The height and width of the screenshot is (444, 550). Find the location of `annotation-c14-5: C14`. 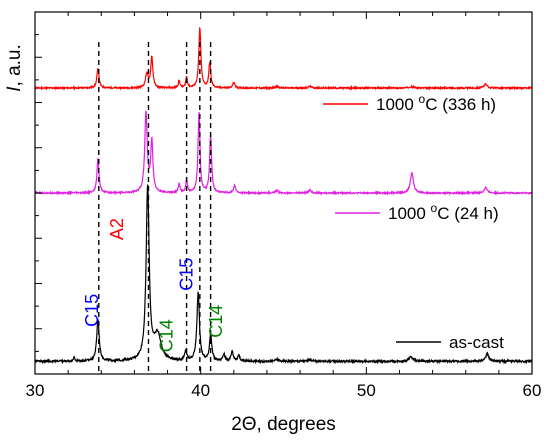

annotation-c14-5: C14 is located at coordinates (216, 321).